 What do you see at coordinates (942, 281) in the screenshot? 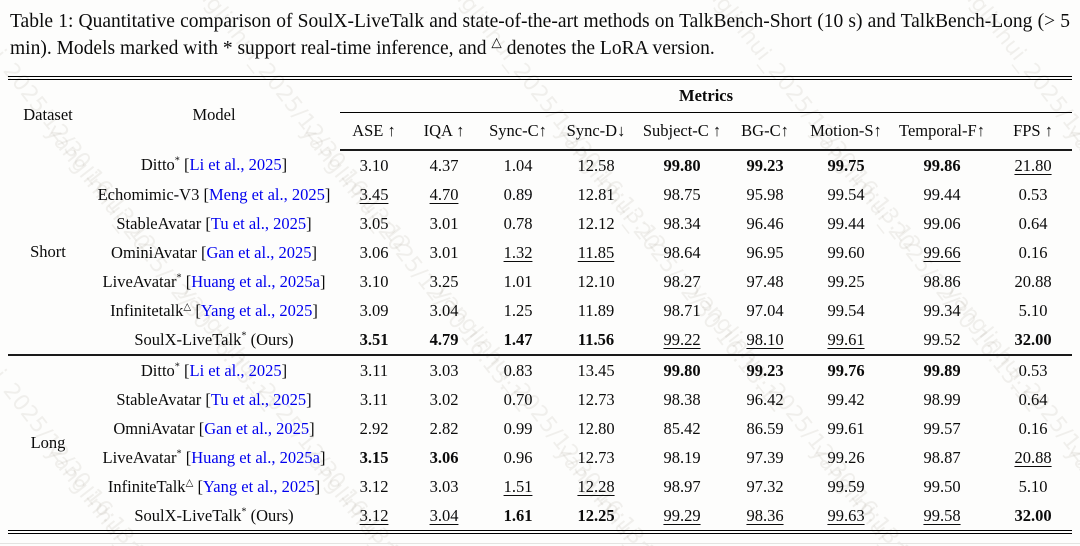
I see `metric-value: 98.86` at bounding box center [942, 281].